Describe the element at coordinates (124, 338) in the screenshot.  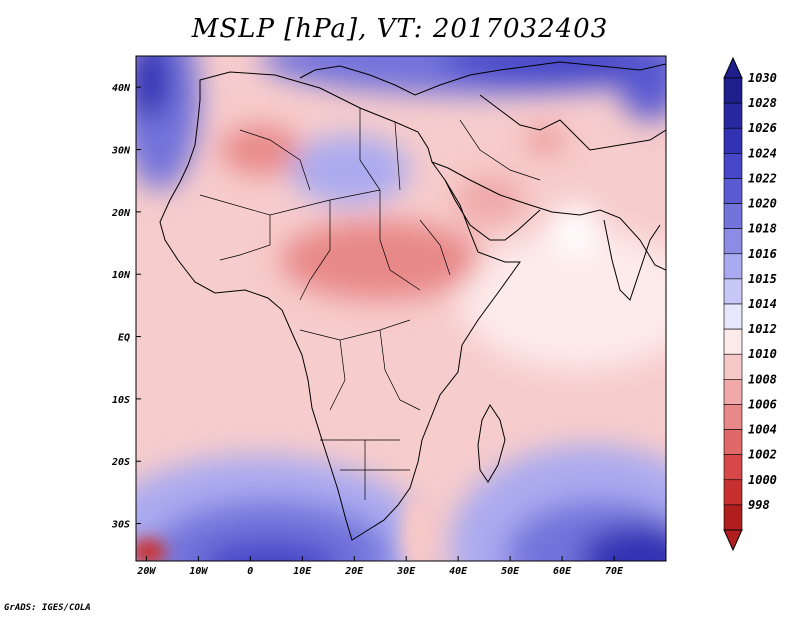
I see `lat-tick-label: EQ` at that location.